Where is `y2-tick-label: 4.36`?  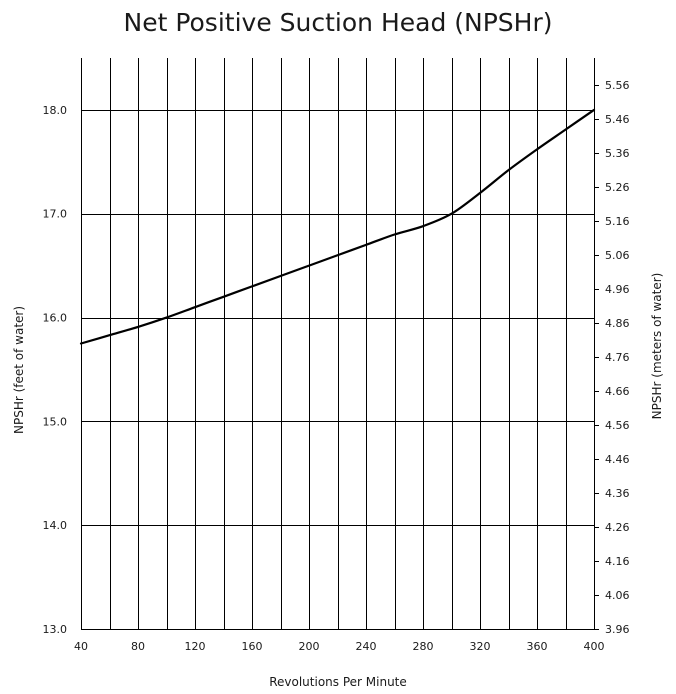 y2-tick-label: 4.36 is located at coordinates (617, 493).